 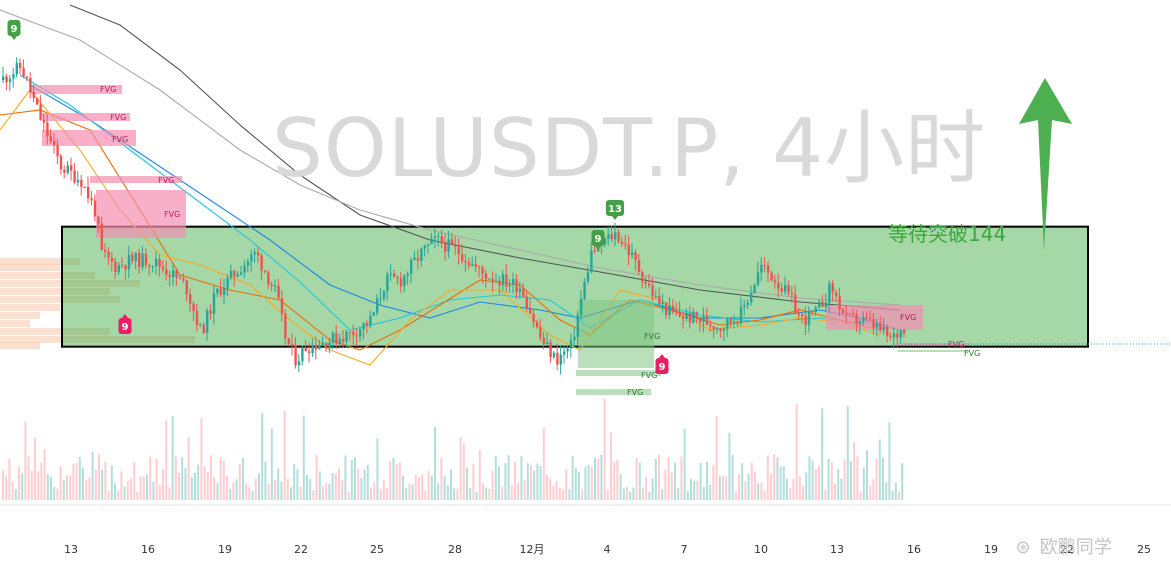 What do you see at coordinates (14, 29) in the screenshot?
I see `sequence-badge-label: 9` at bounding box center [14, 29].